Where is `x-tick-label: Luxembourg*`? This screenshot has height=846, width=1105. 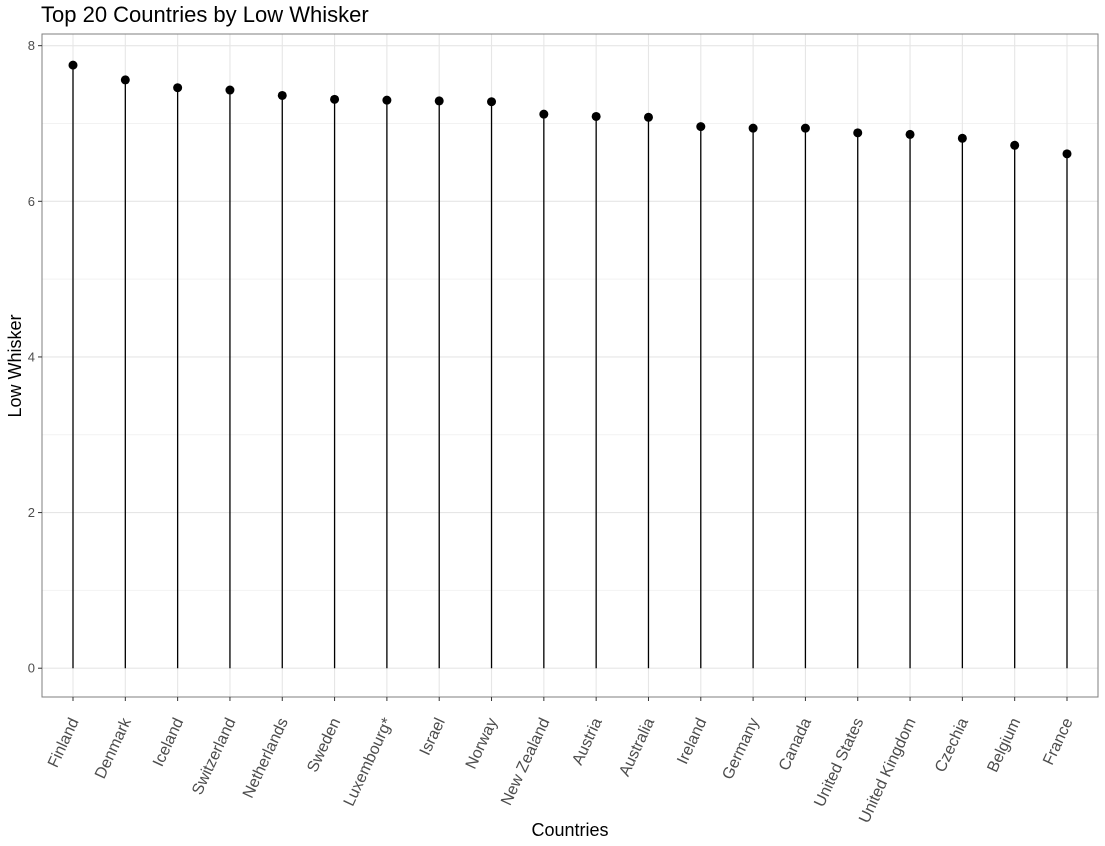 x-tick-label: Luxembourg* is located at coordinates (369, 762).